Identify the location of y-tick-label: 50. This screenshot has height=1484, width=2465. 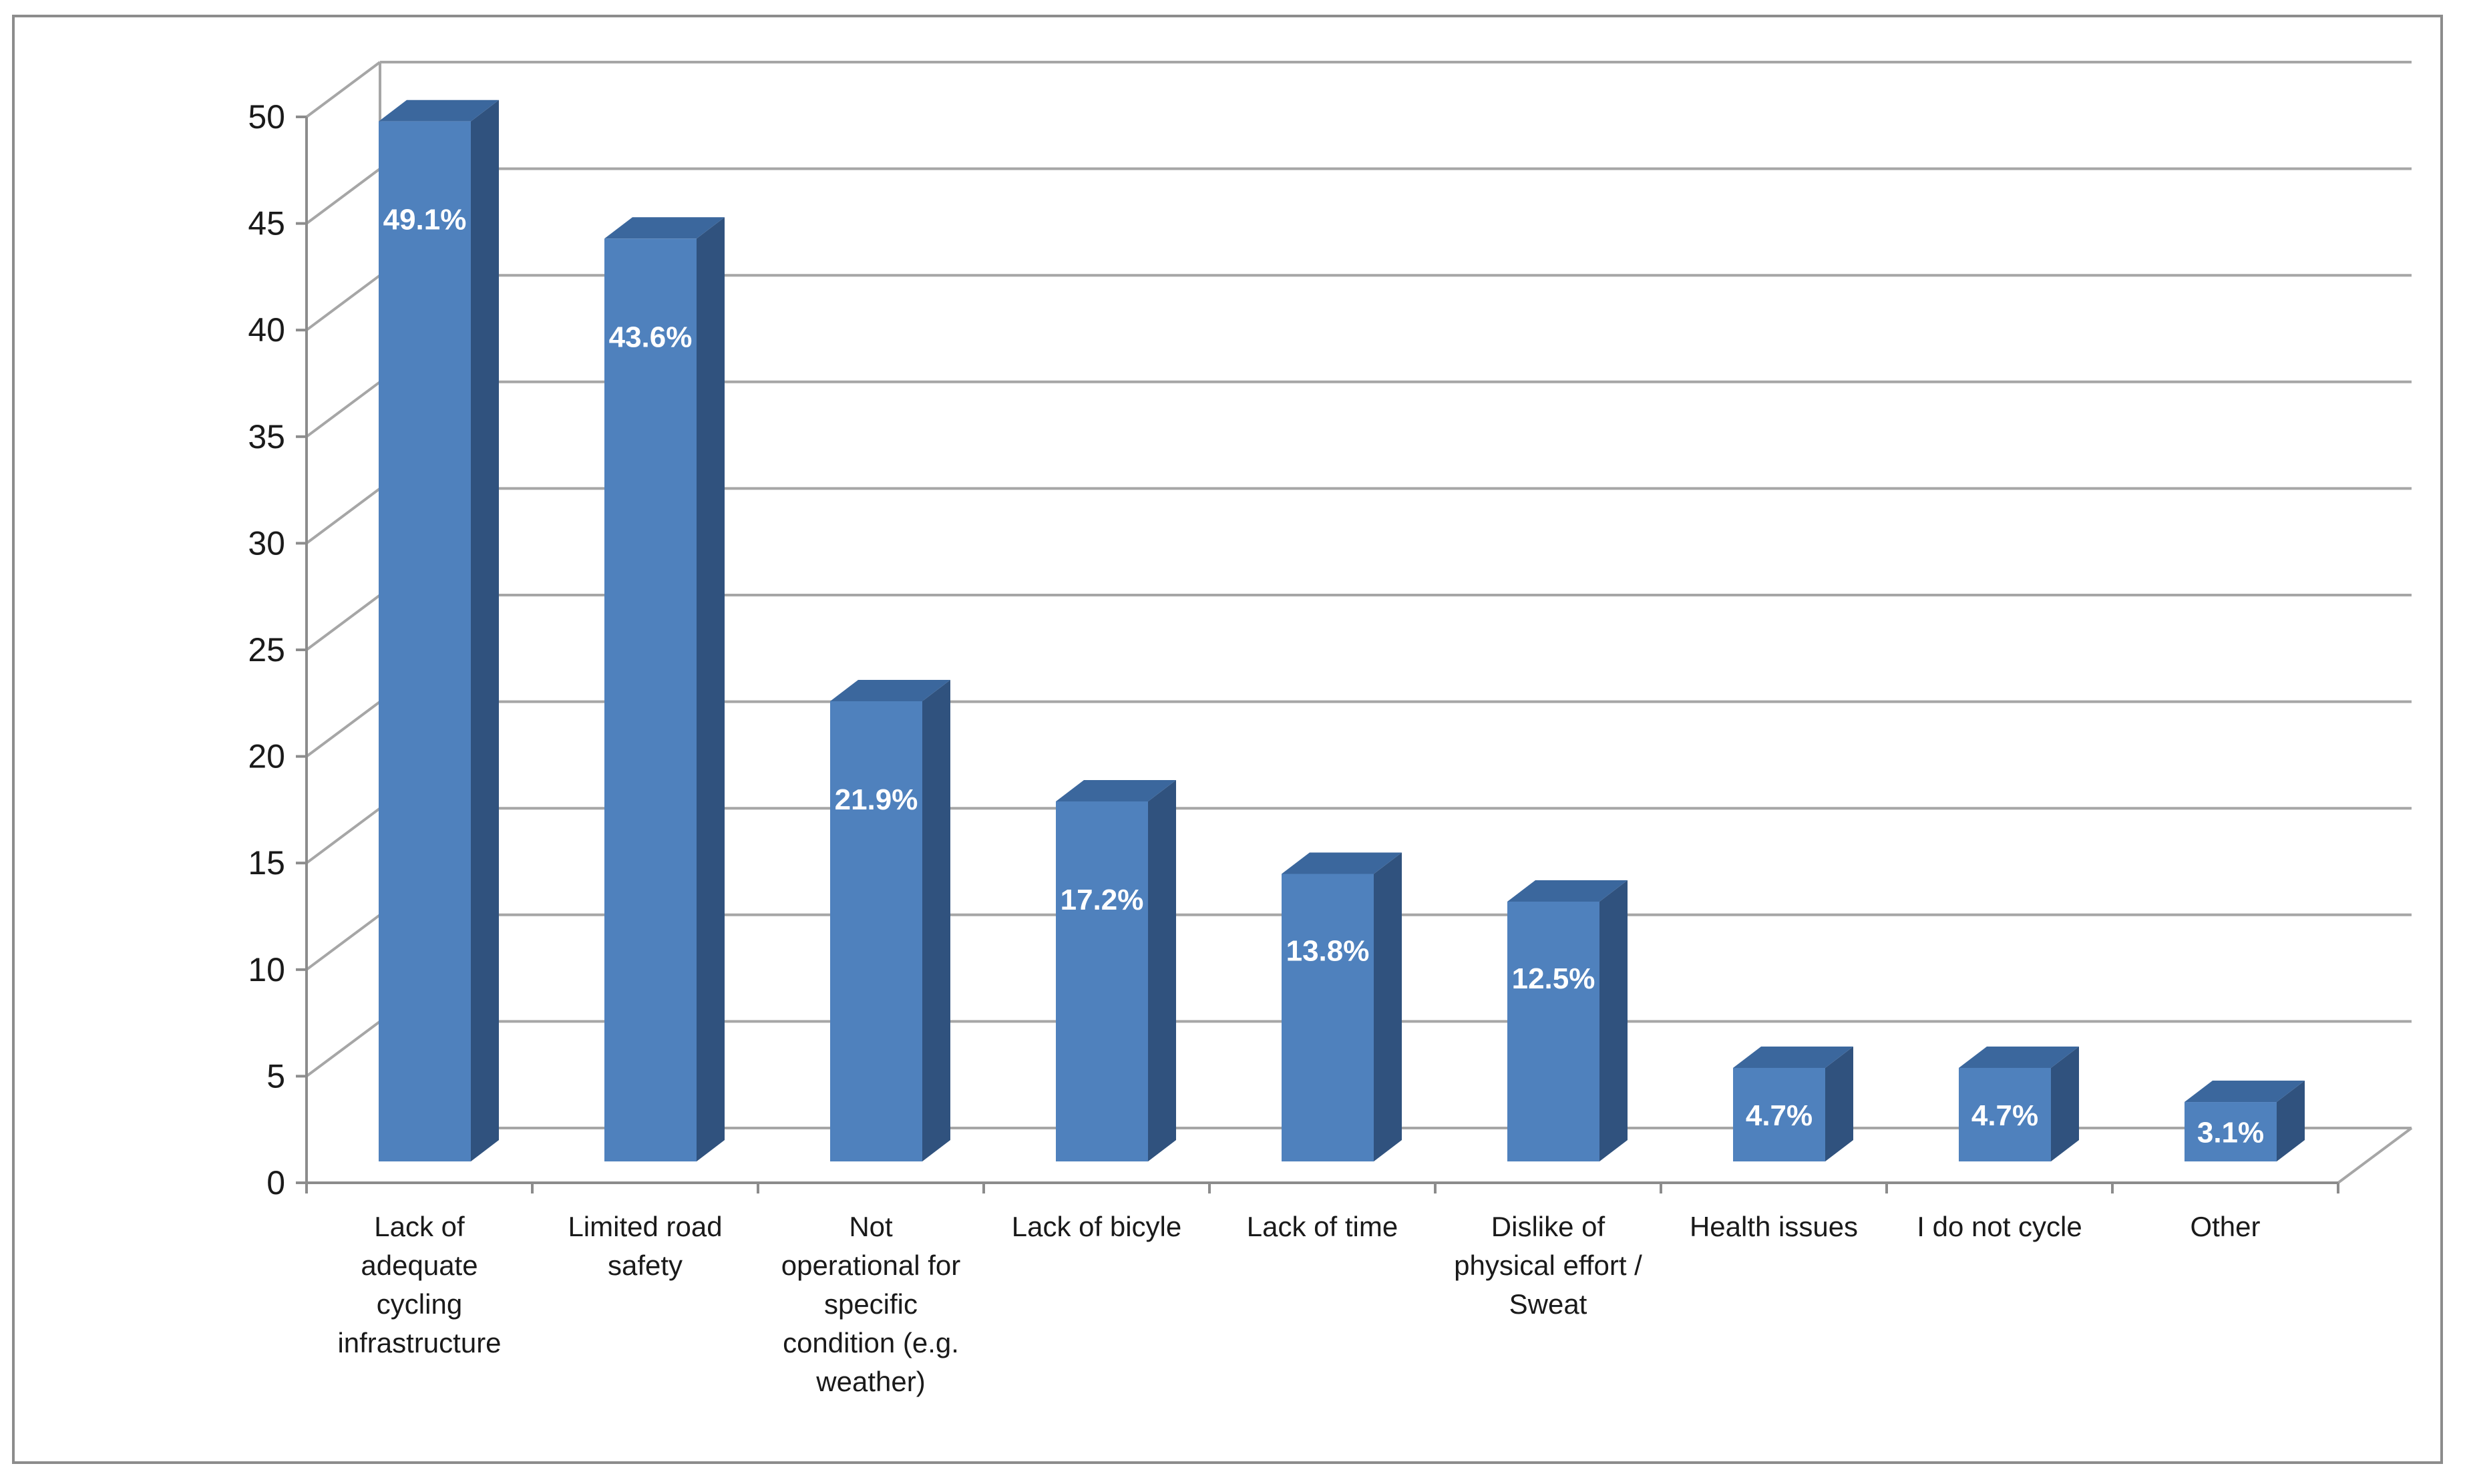
(266, 117).